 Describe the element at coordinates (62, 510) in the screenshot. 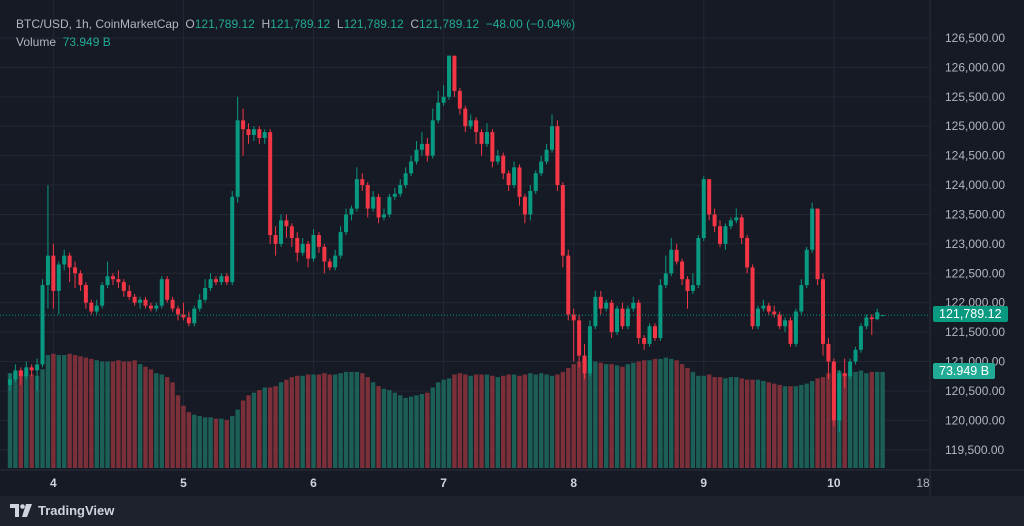

I see `tradingview-logo: TradingView` at that location.